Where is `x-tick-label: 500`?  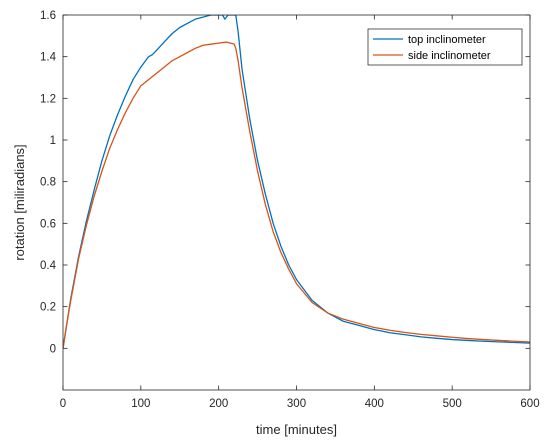 x-tick-label: 500 is located at coordinates (452, 404).